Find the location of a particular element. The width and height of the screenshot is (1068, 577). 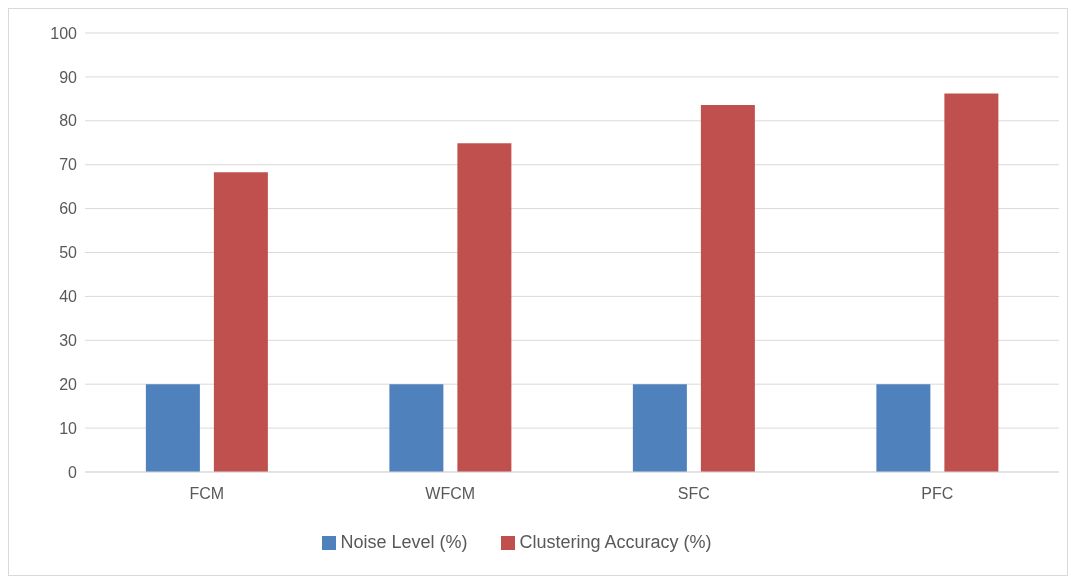

x-tick-label: SFC is located at coordinates (693, 494).